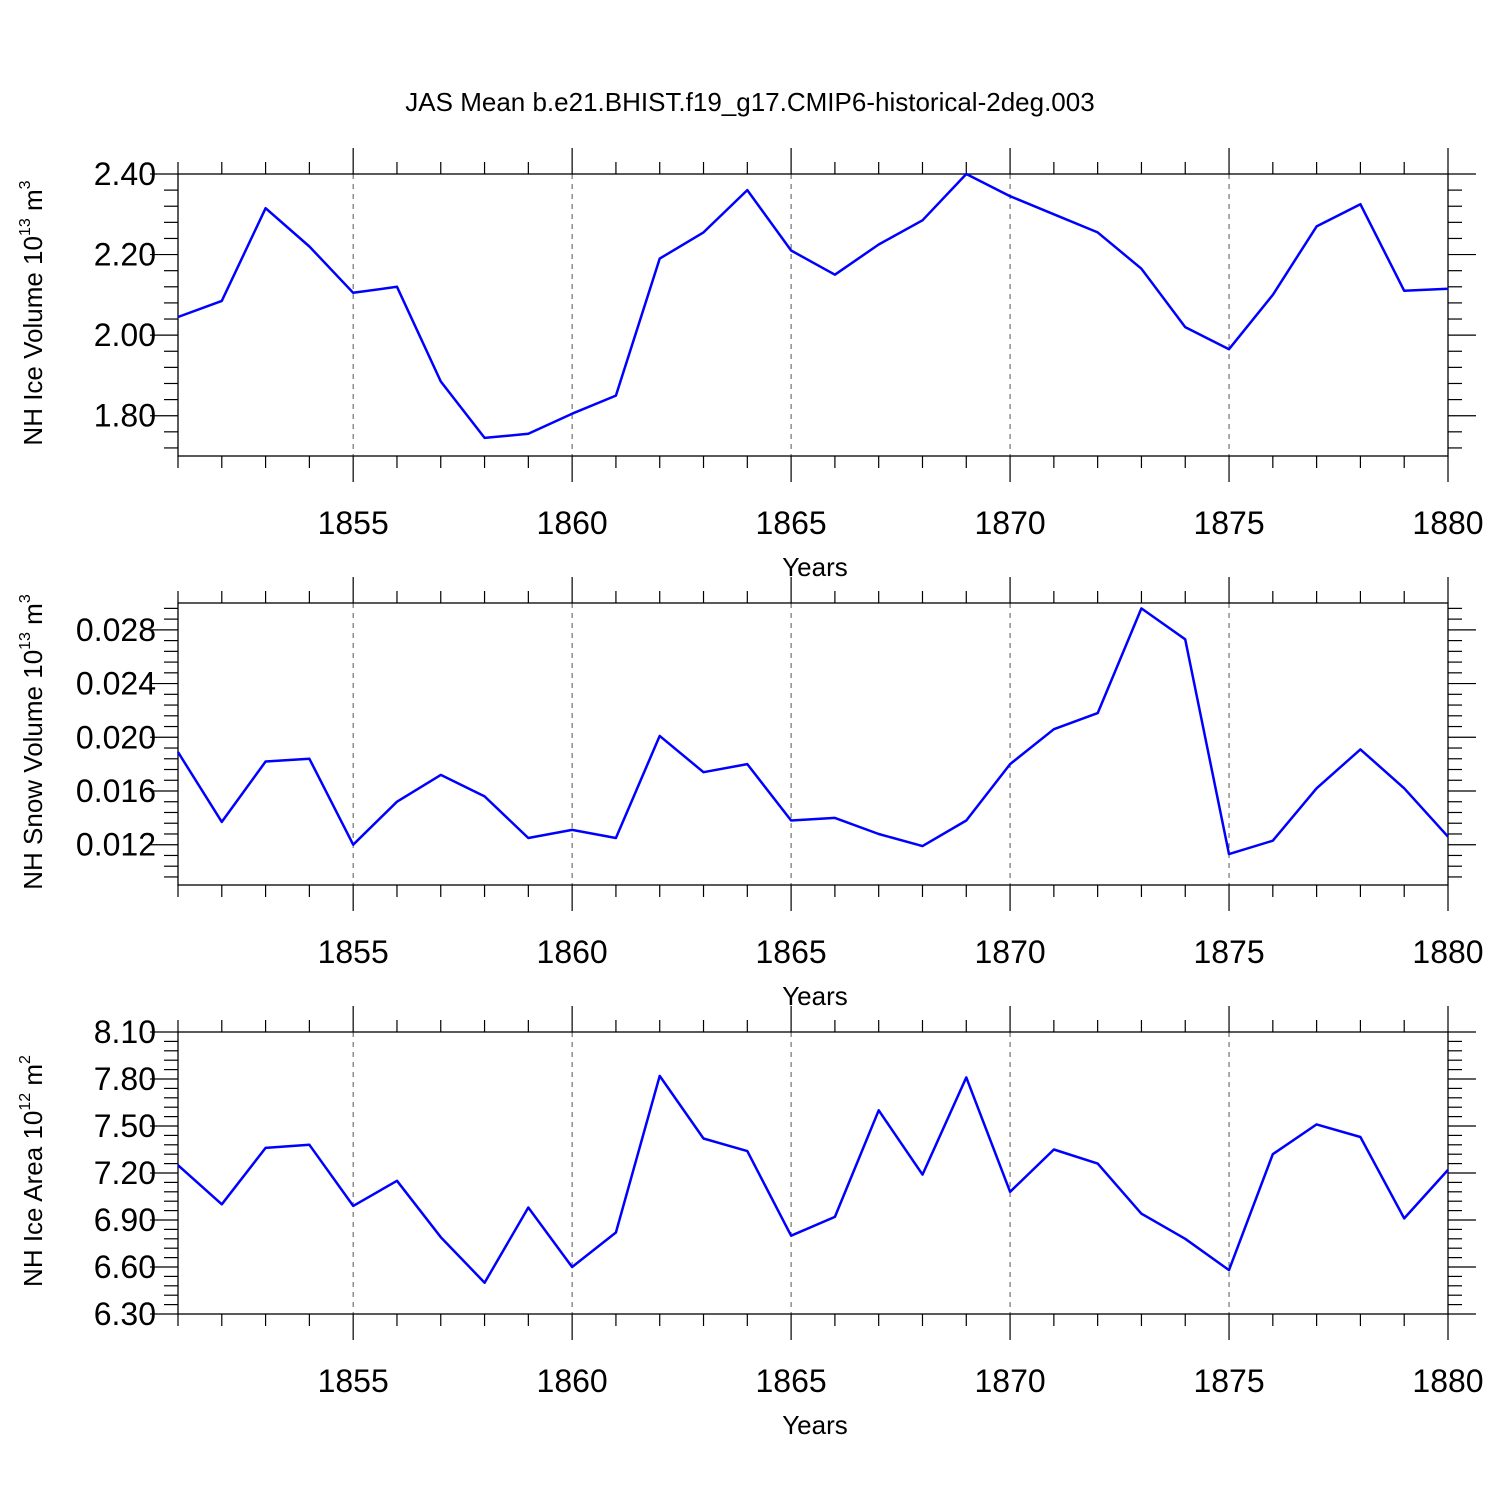 This screenshot has height=1500, width=1500. I want to click on y-tick-label: 0.020, so click(116, 737).